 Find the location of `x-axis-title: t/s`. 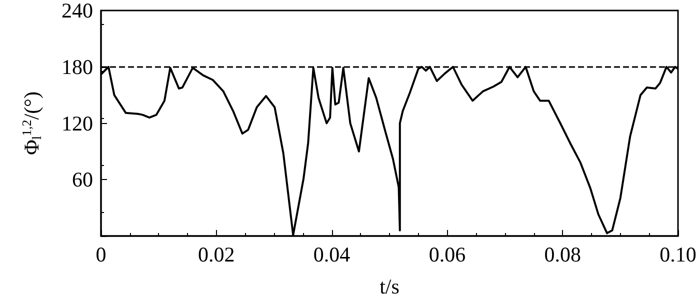

x-axis-title: t/s is located at coordinates (390, 286).